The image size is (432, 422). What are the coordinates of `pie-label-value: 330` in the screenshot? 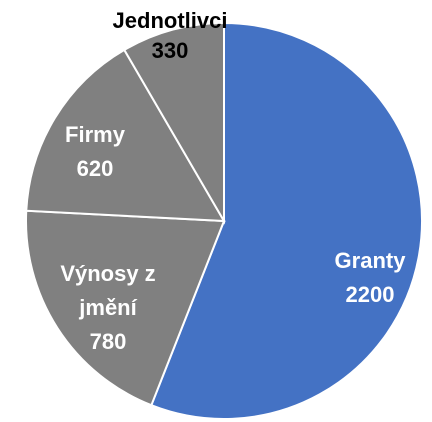 It's located at (170, 50).